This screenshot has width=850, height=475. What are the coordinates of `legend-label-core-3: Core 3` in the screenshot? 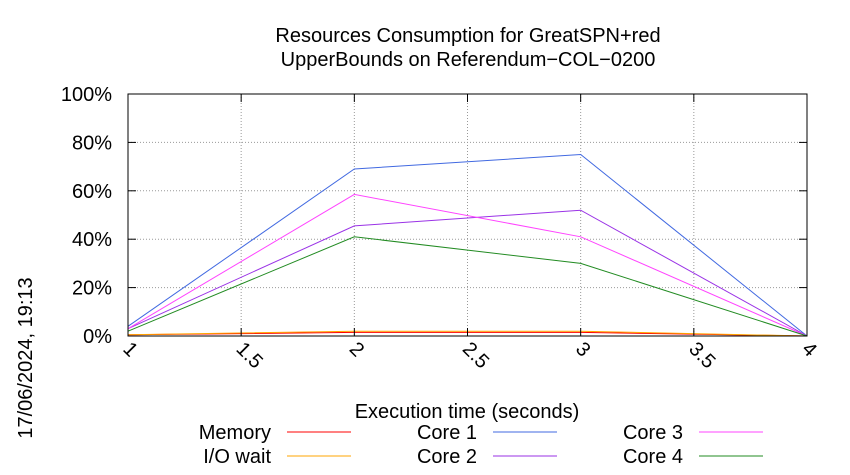 It's located at (653, 433).